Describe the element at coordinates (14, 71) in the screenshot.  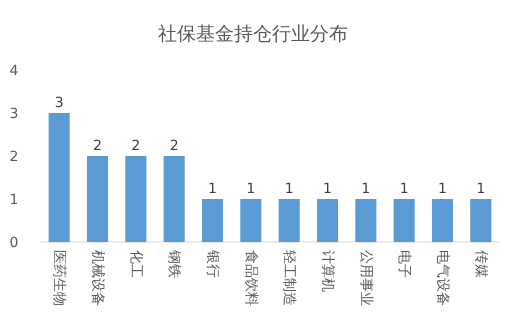
I see `y-tick-label: 4` at that location.